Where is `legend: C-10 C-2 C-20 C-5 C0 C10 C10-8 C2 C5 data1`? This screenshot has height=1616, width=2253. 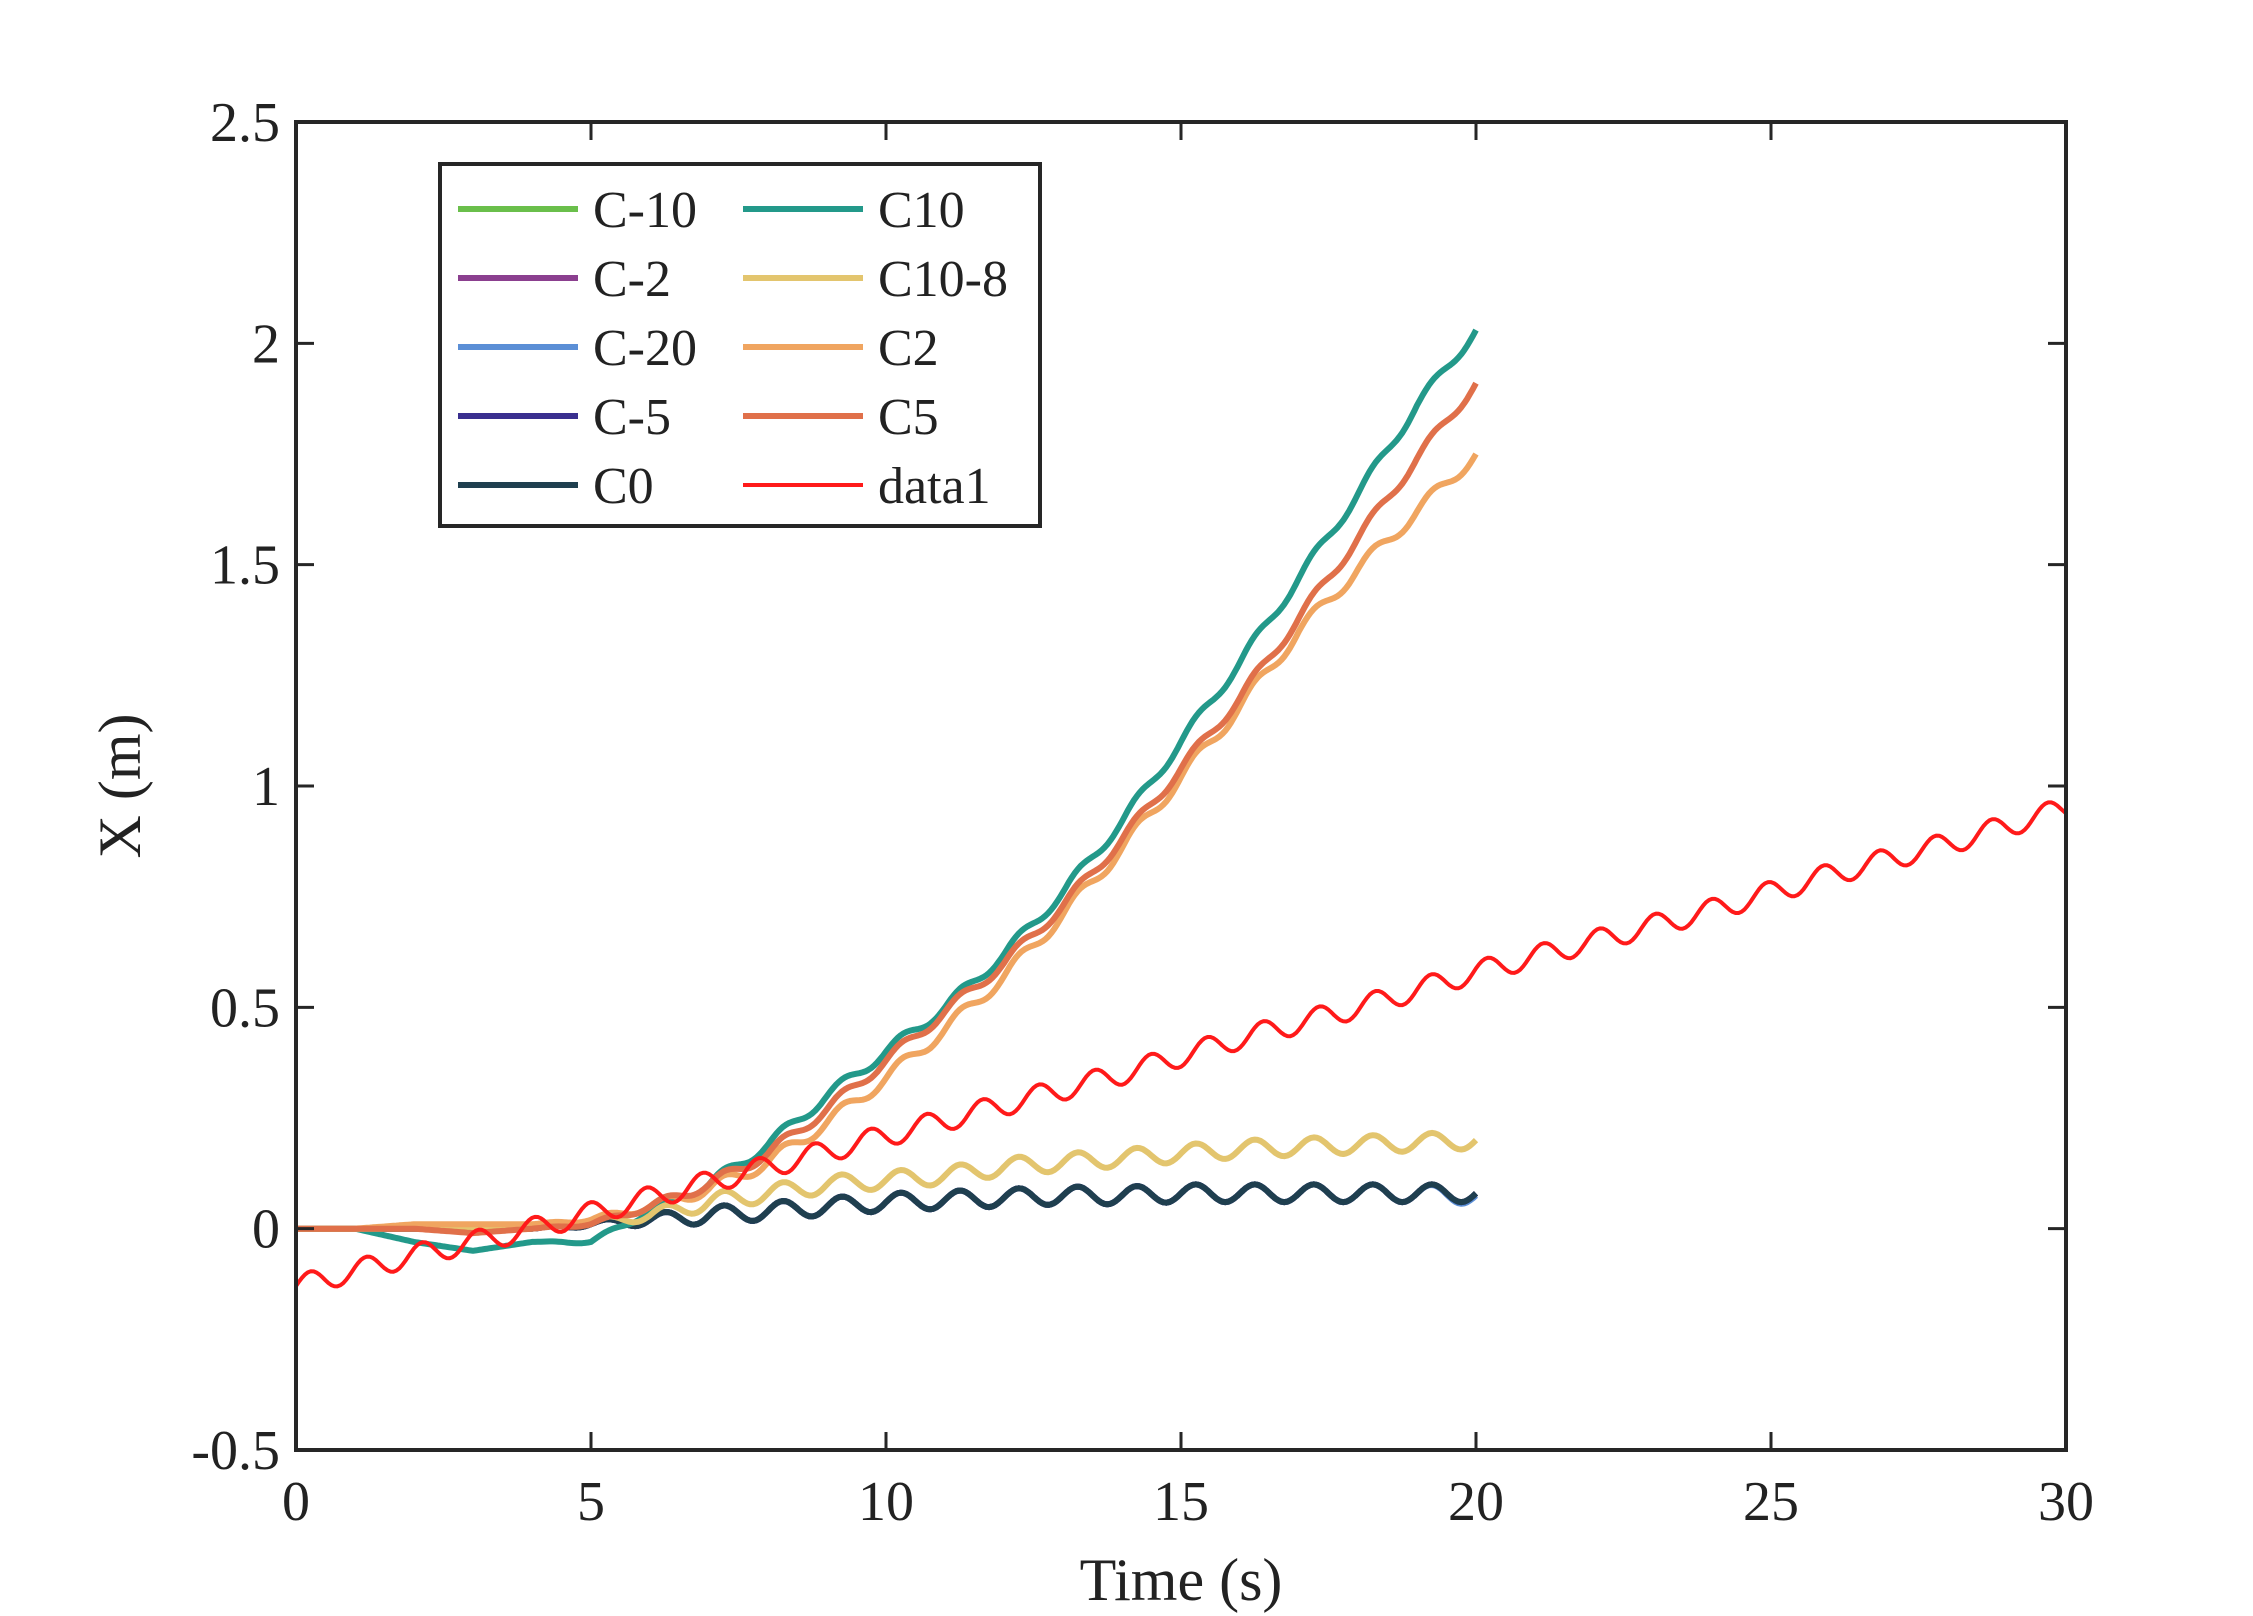
legend: C-10 C-2 C-20 C-5 C0 C10 C10-8 C2 C5 data1 is located at coordinates (740, 345).